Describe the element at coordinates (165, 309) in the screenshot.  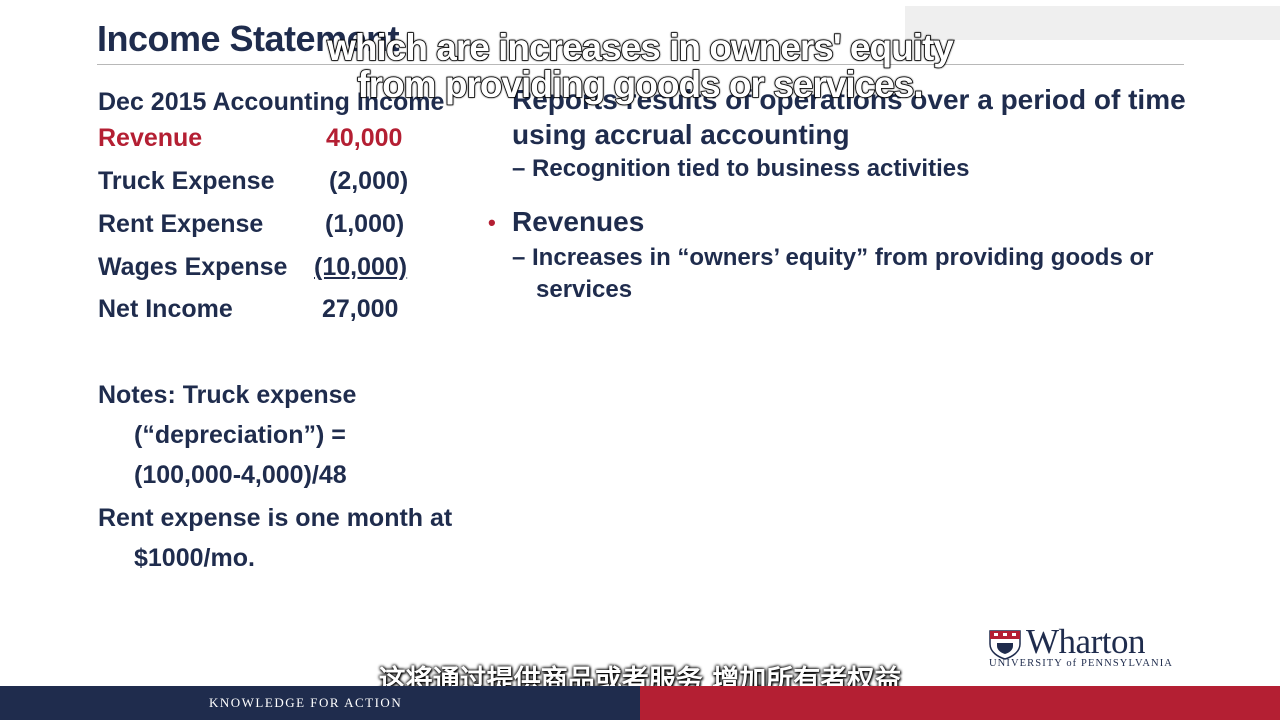
I see `row-label: Net Income` at that location.